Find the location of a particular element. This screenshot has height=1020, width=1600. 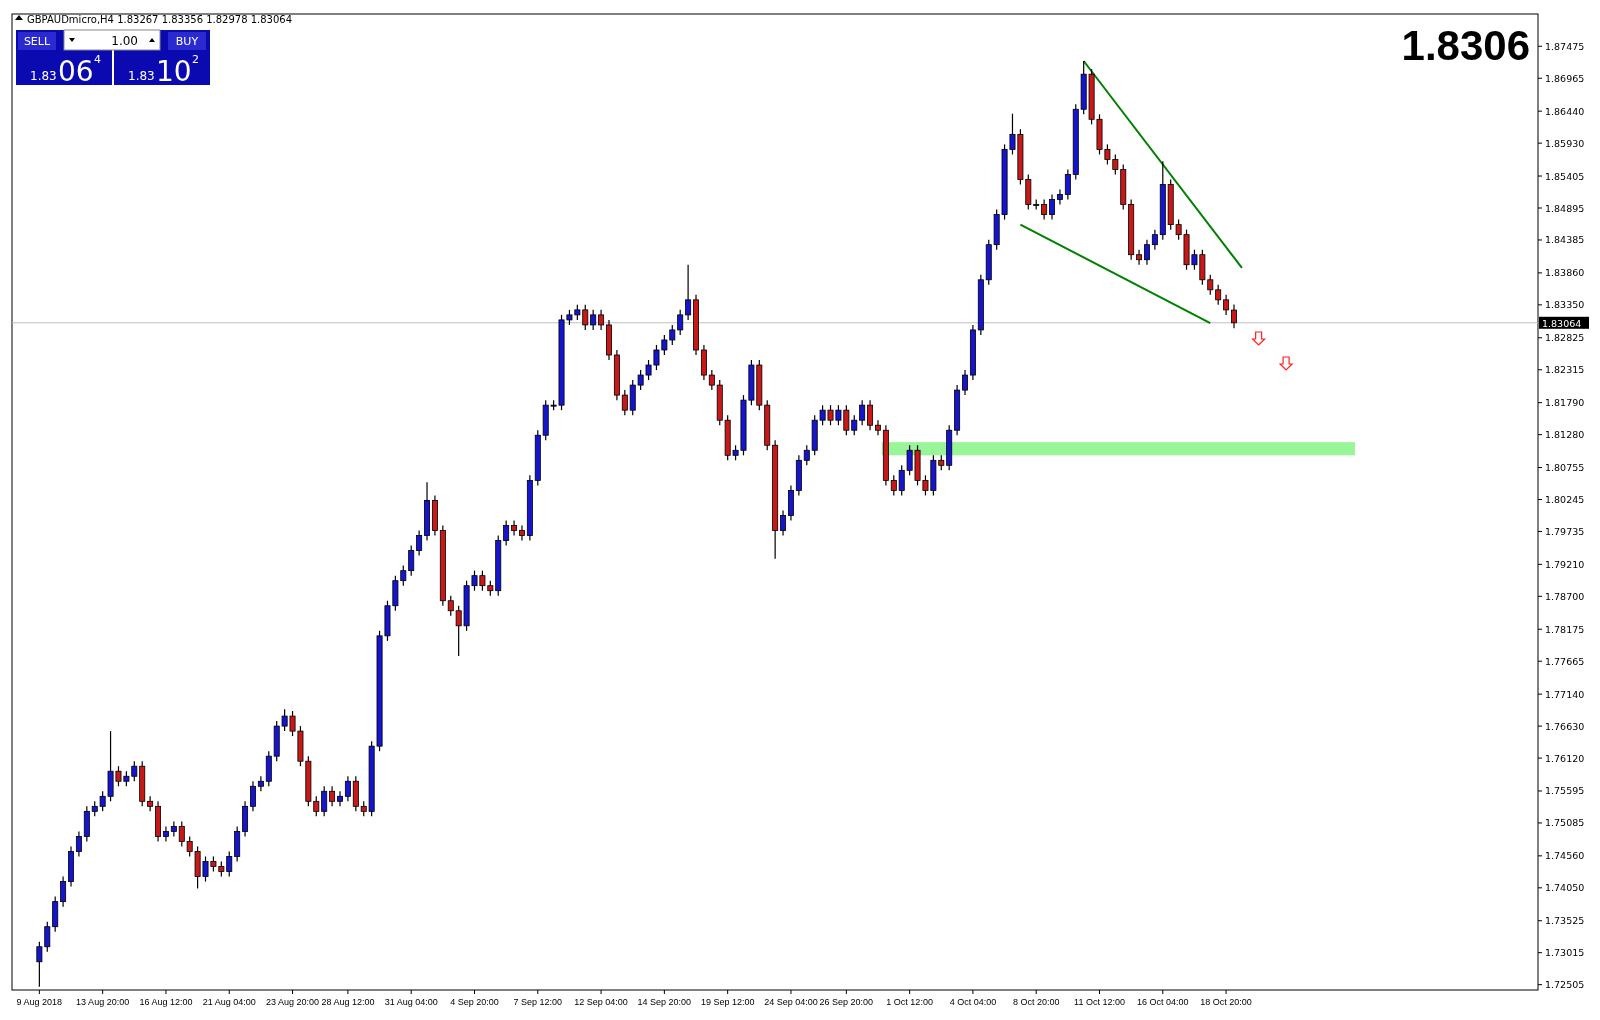

y-tick-label: 1.73015 is located at coordinates (1565, 953).